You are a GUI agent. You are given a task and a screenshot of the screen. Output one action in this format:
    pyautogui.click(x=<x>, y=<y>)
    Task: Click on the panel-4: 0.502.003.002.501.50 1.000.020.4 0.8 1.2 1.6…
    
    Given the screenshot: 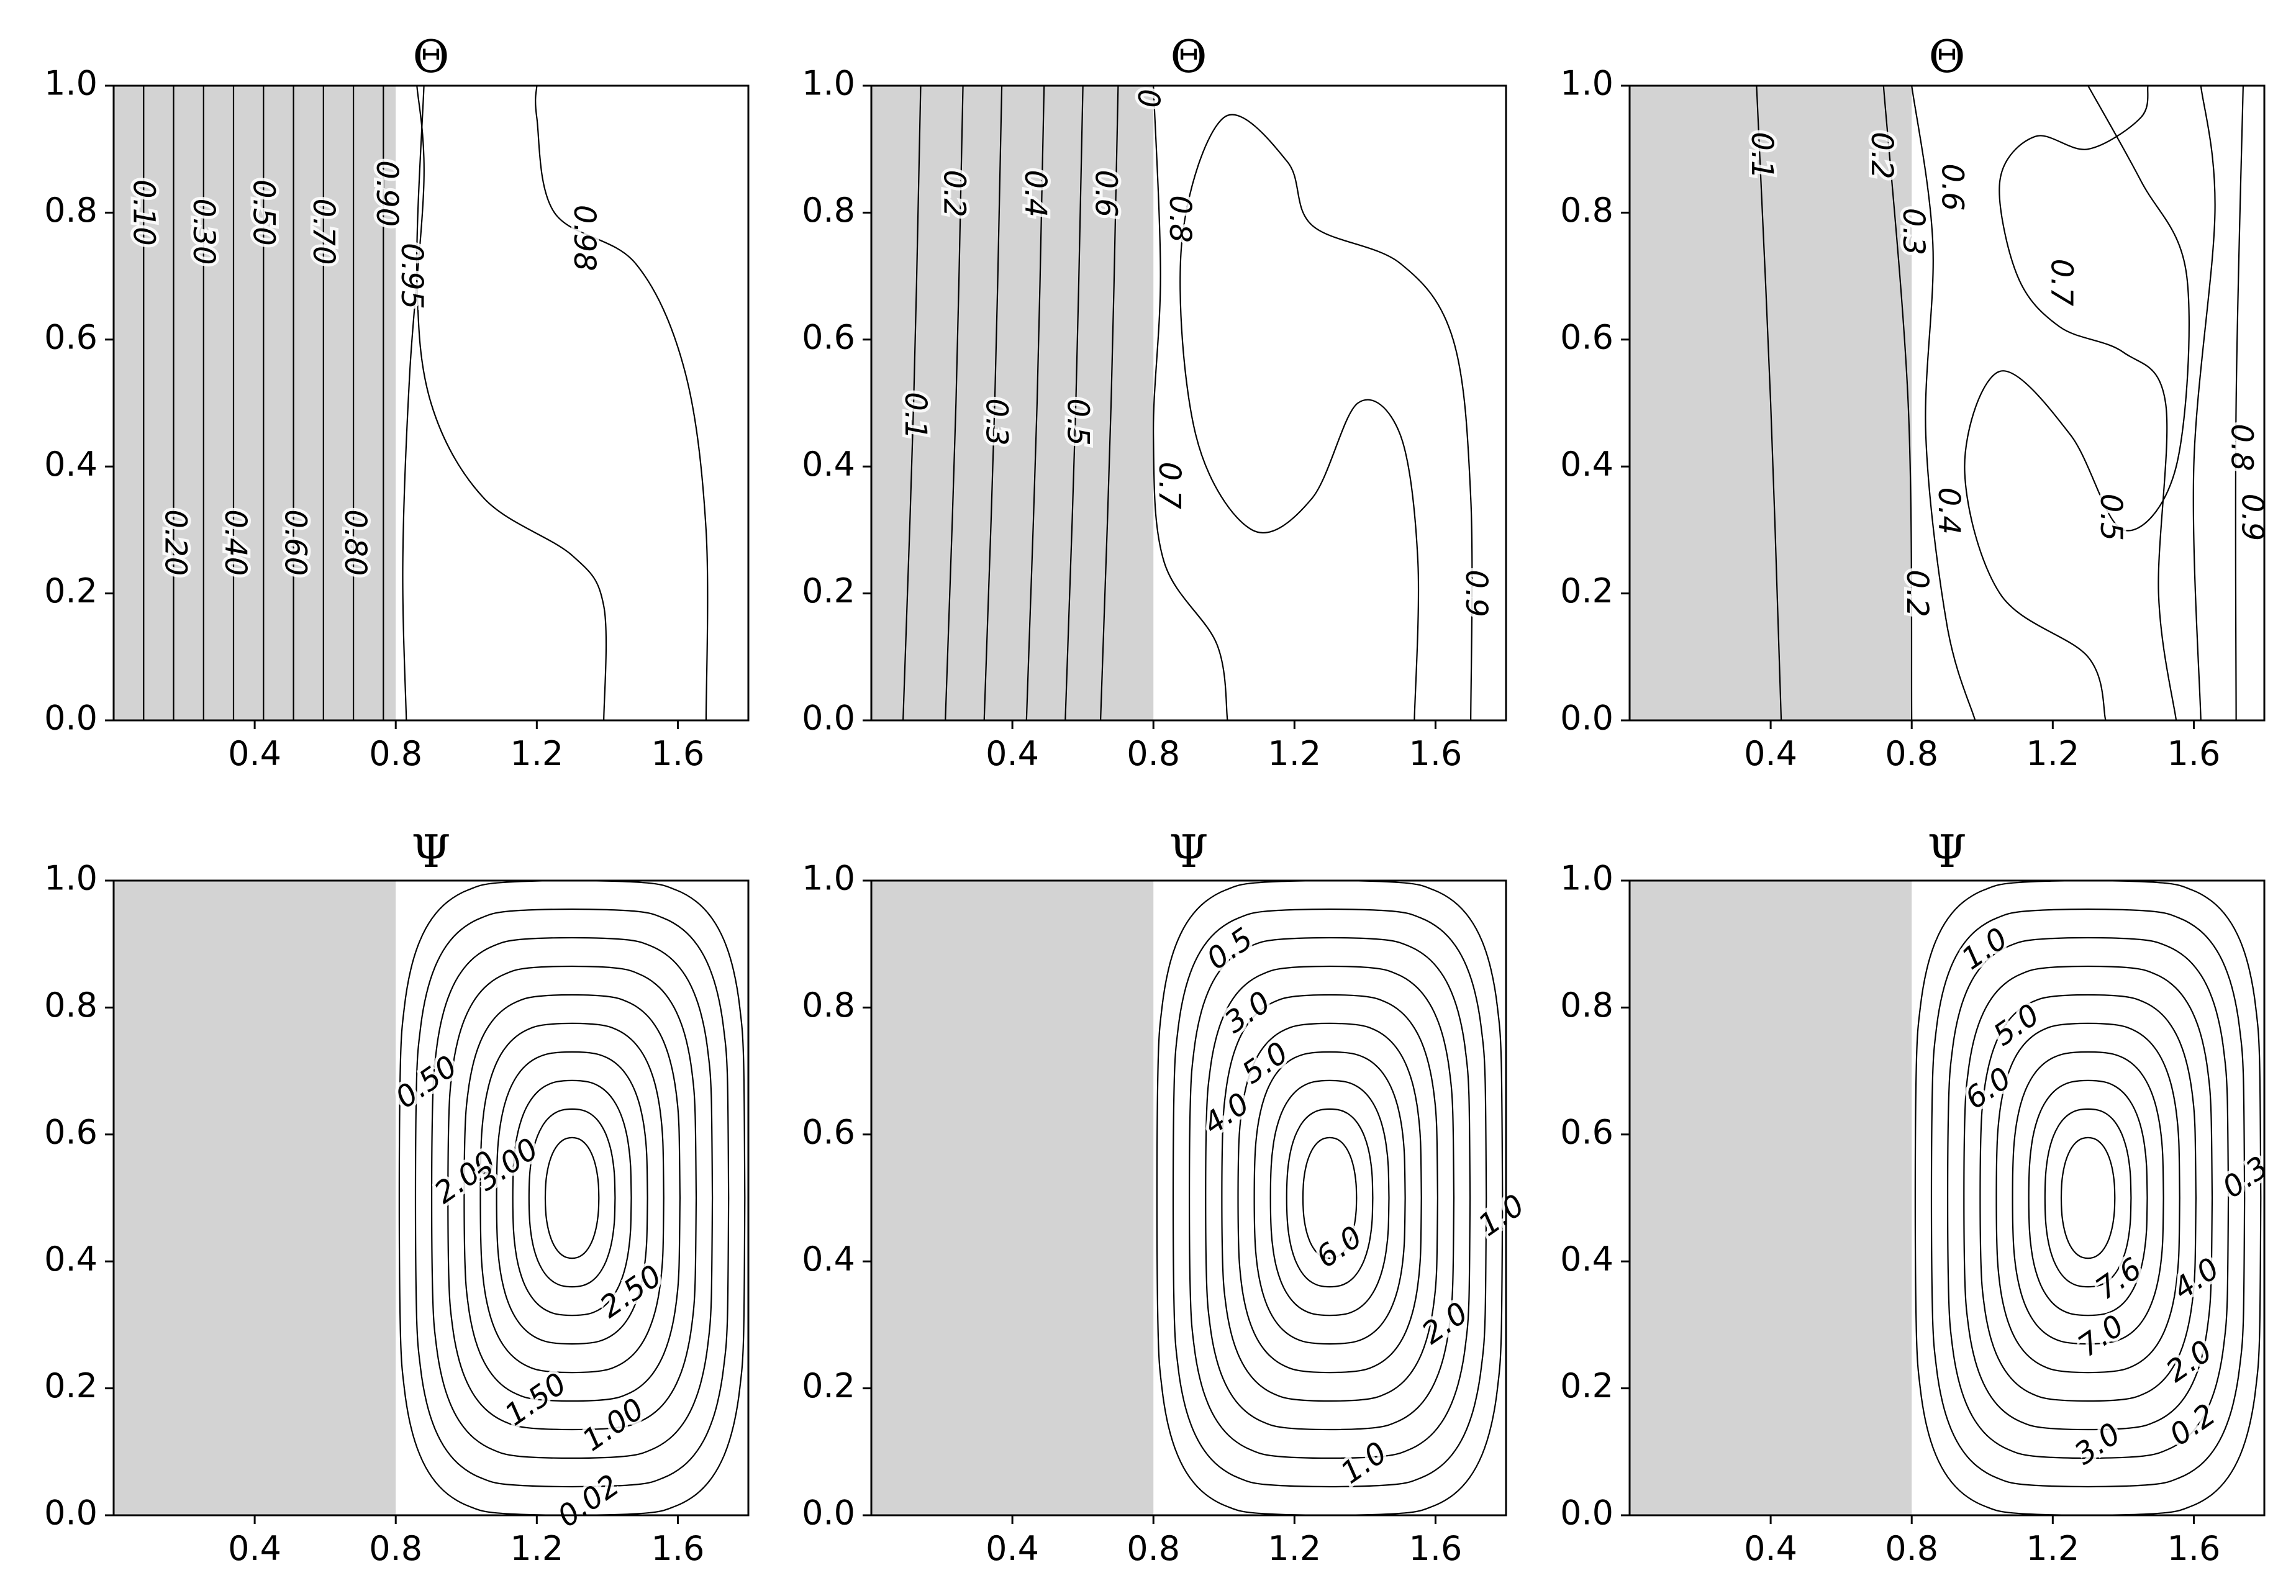 What is the action you would take?
    pyautogui.click(x=397, y=1196)
    